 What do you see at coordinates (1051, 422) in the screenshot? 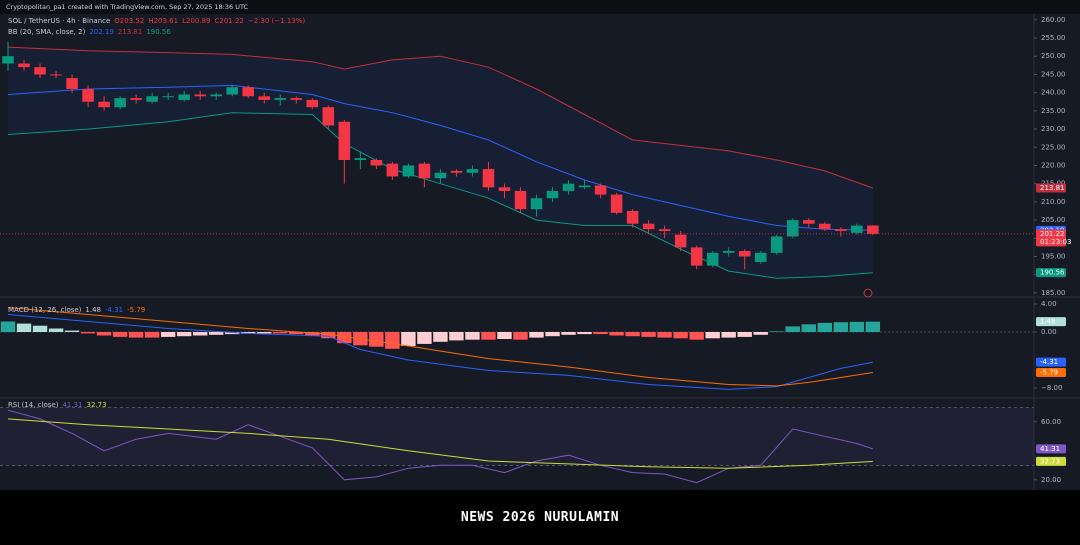
I see `y-tick-label: 60.00` at bounding box center [1051, 422].